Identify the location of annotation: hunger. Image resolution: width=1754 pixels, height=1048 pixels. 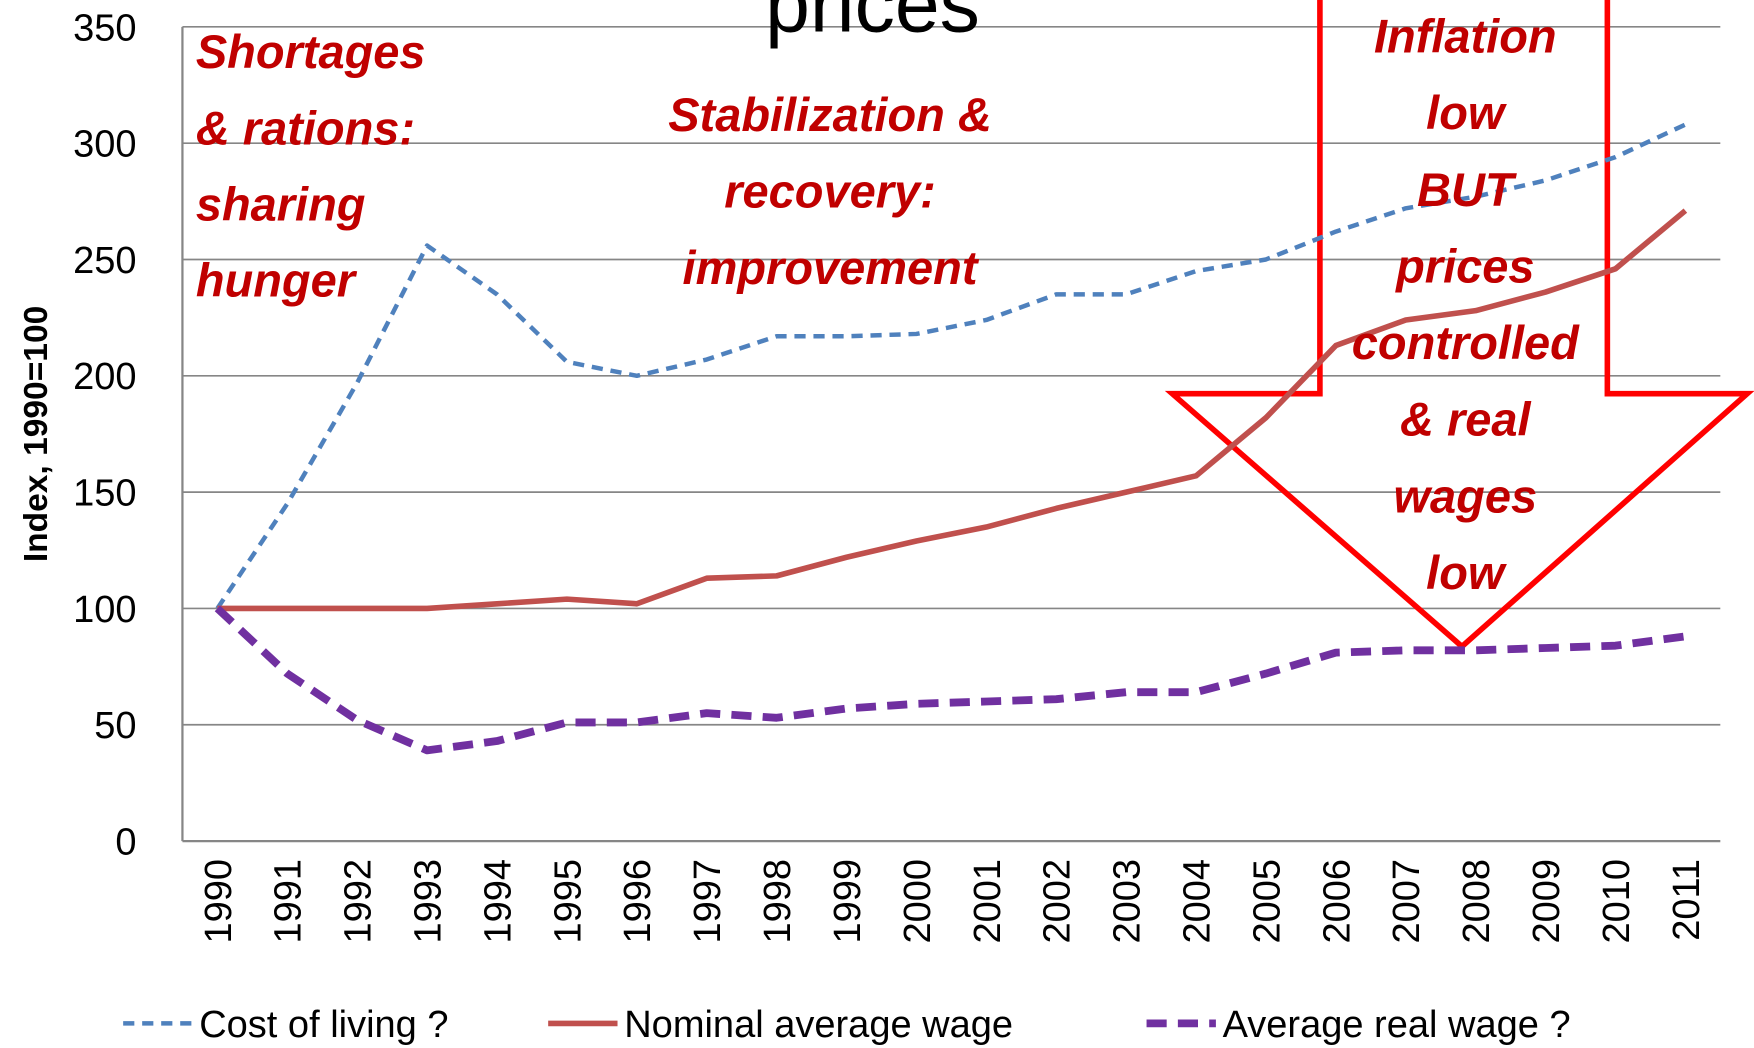
(277, 279).